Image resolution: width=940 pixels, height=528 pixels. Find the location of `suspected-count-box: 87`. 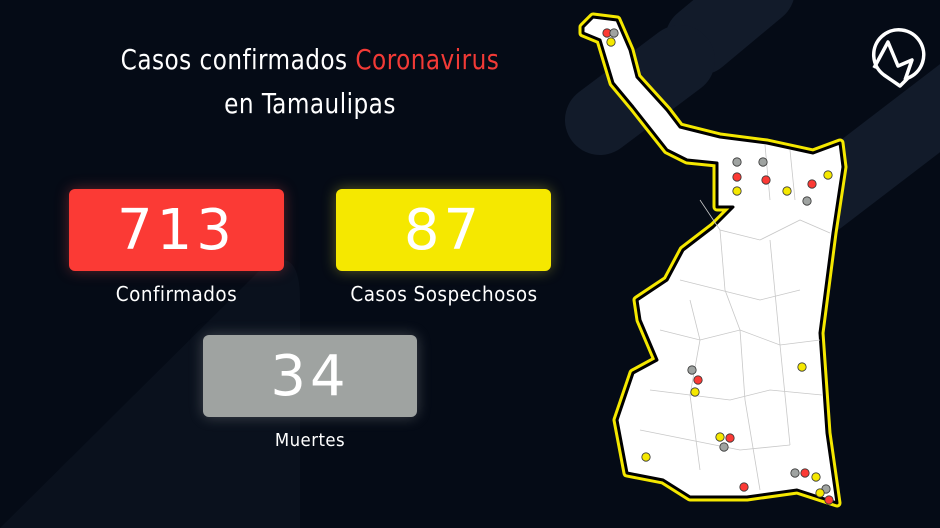

suspected-count-box: 87 is located at coordinates (443, 230).